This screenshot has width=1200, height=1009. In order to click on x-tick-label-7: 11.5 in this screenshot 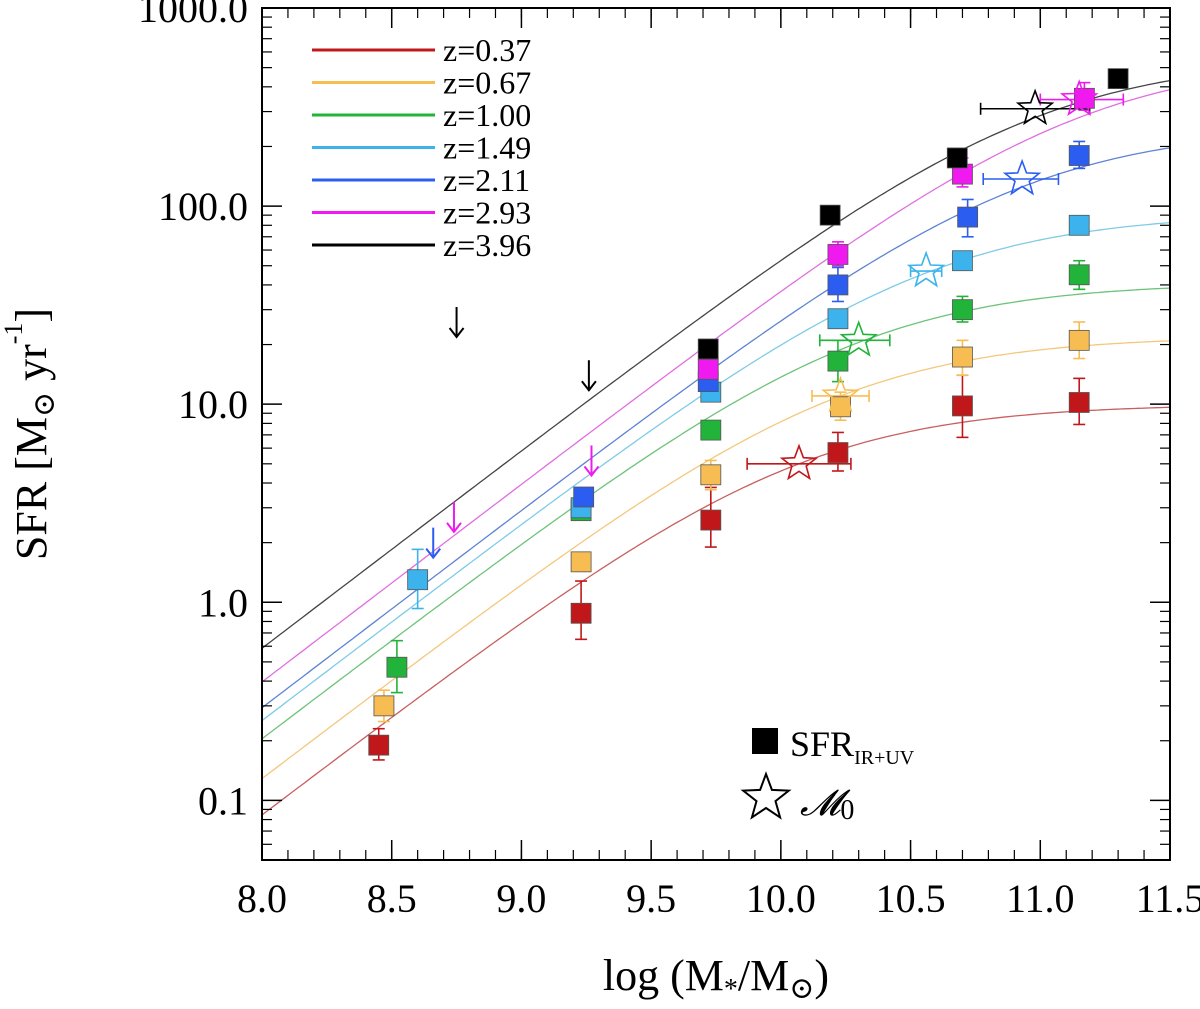, I will do `click(1168, 898)`.